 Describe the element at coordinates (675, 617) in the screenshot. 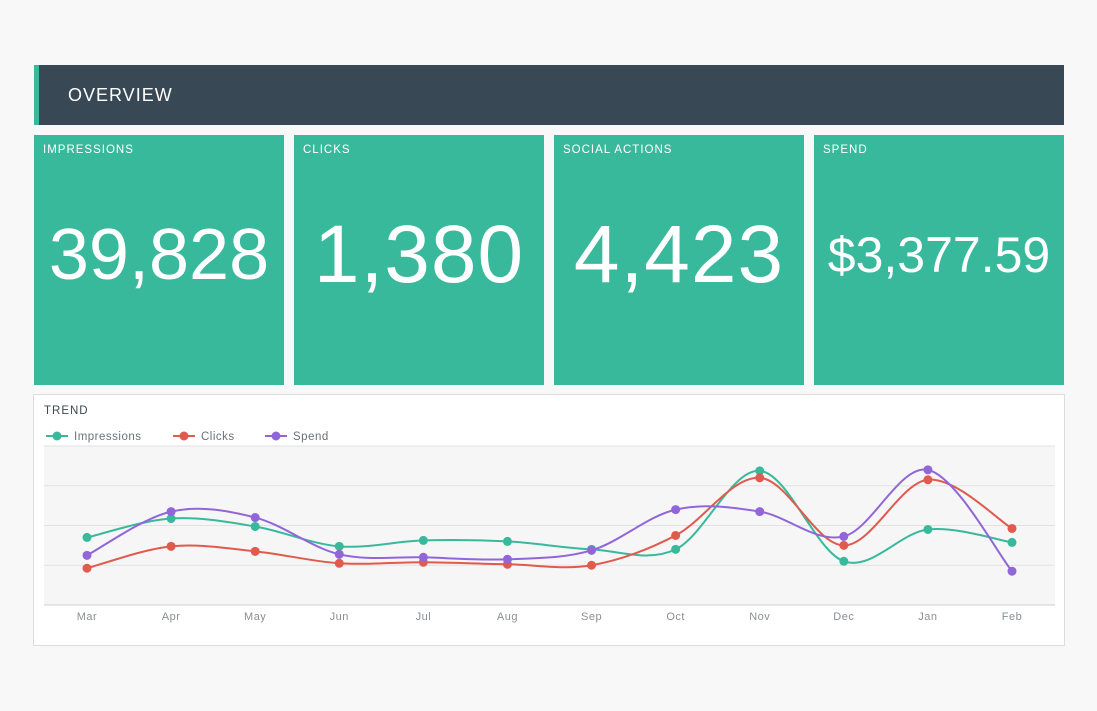

I see `x-tick-label: Oct` at that location.